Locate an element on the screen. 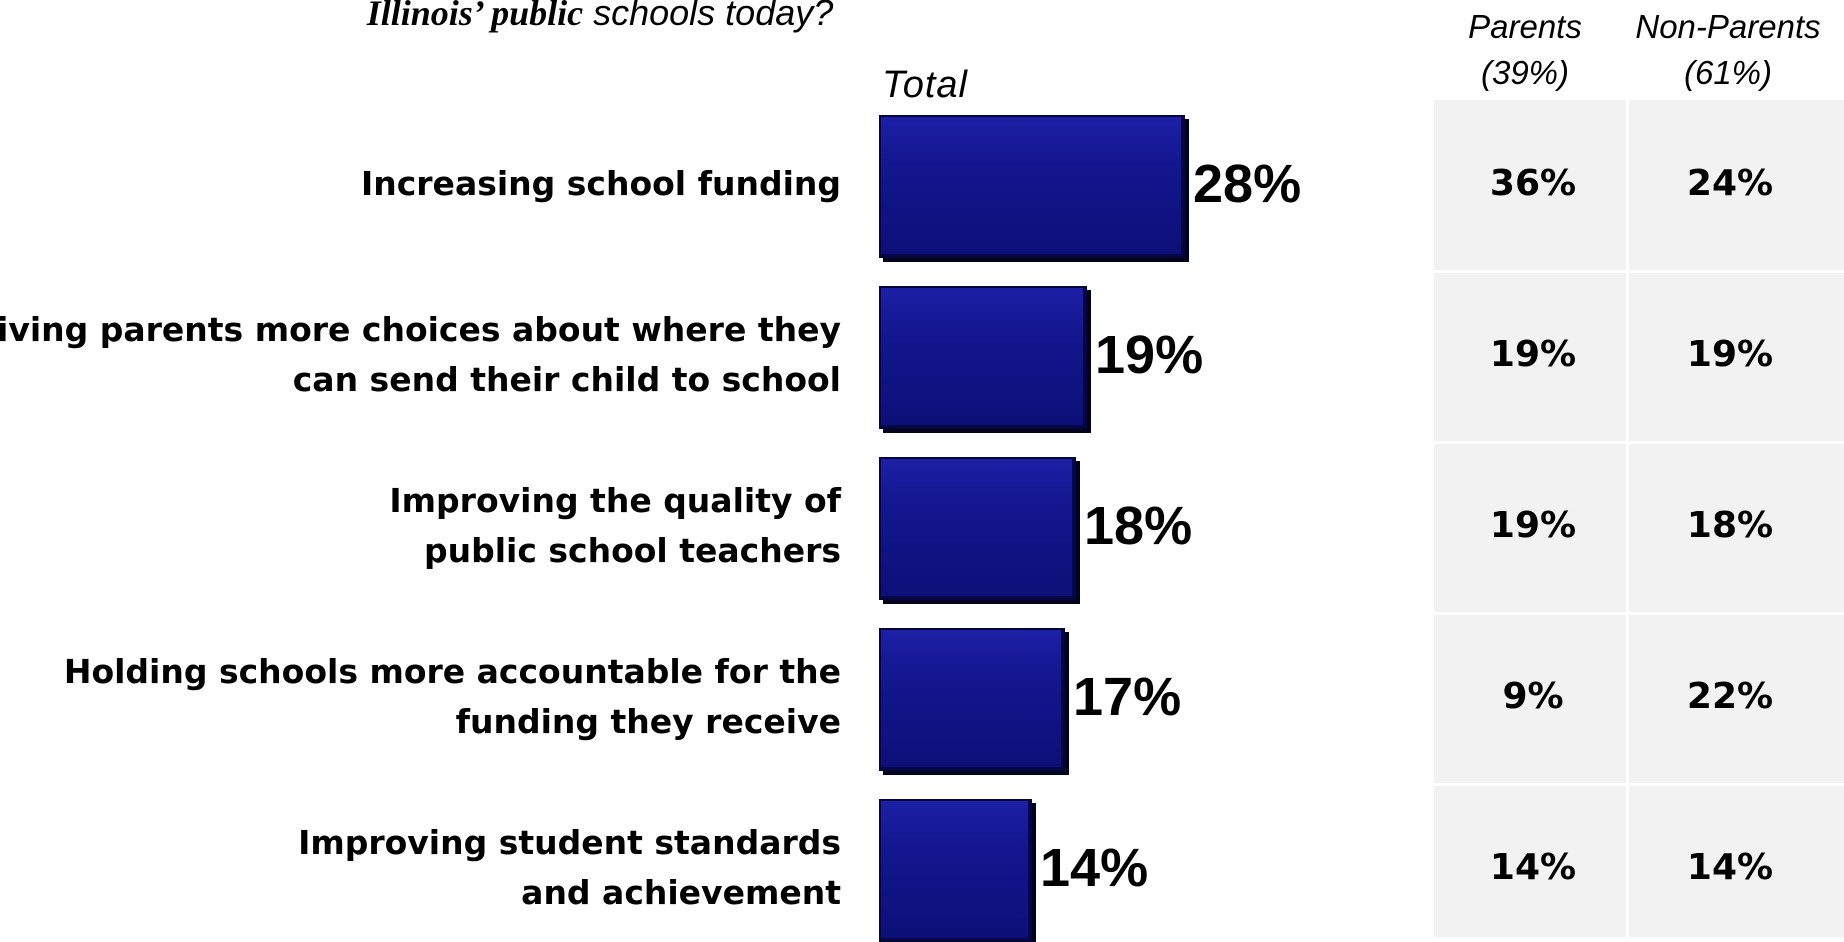  category-label-1: Increasing school funding is located at coordinates (420, 184).